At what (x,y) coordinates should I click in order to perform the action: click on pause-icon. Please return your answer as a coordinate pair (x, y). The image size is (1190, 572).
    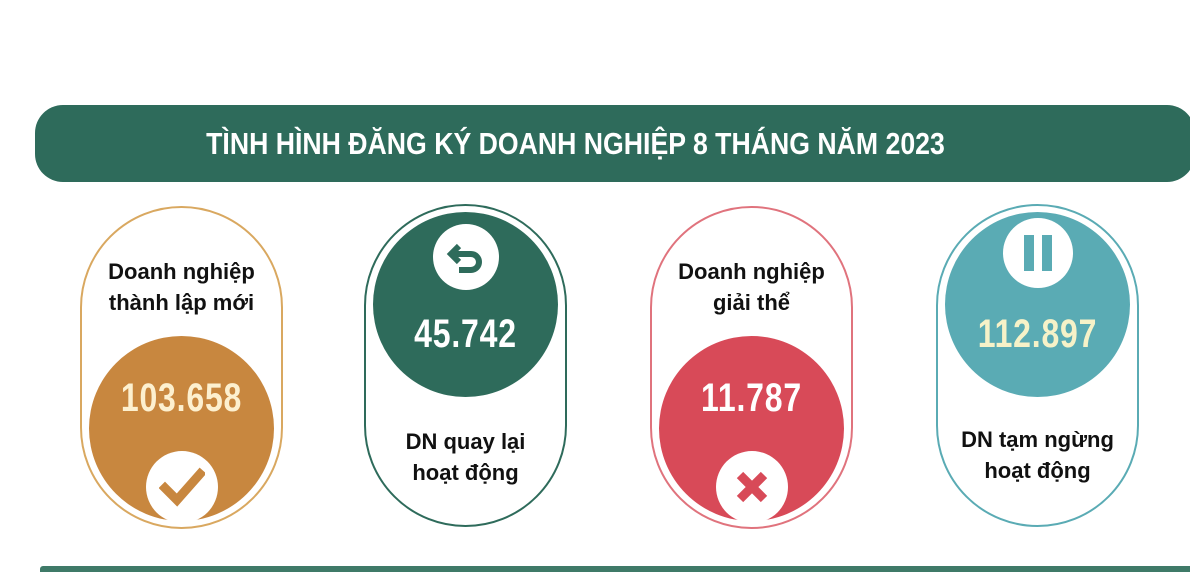
    Looking at the image, I should click on (1037, 253).